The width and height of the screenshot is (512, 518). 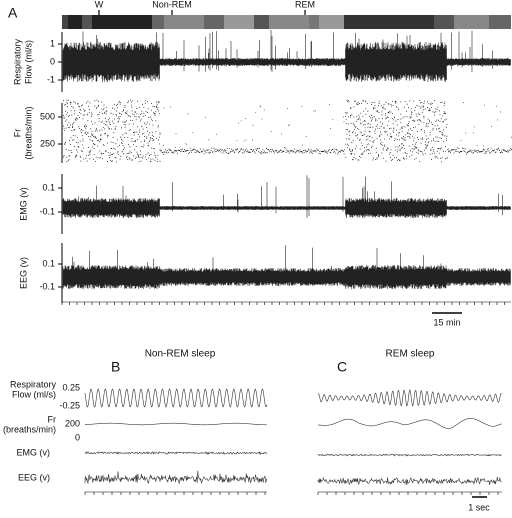 What do you see at coordinates (47, 116) in the screenshot?
I see `y-tick-label: 500` at bounding box center [47, 116].